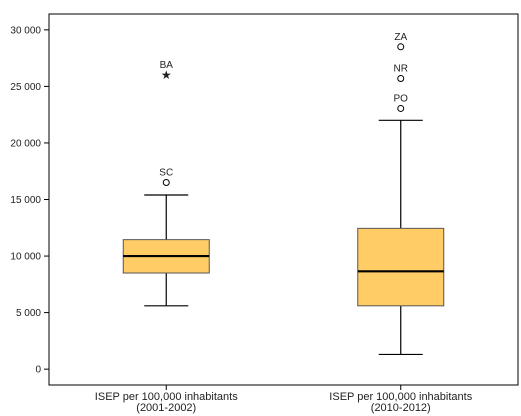 The height and width of the screenshot is (416, 521). What do you see at coordinates (401, 267) in the screenshot?
I see `iqr-box` at bounding box center [401, 267].